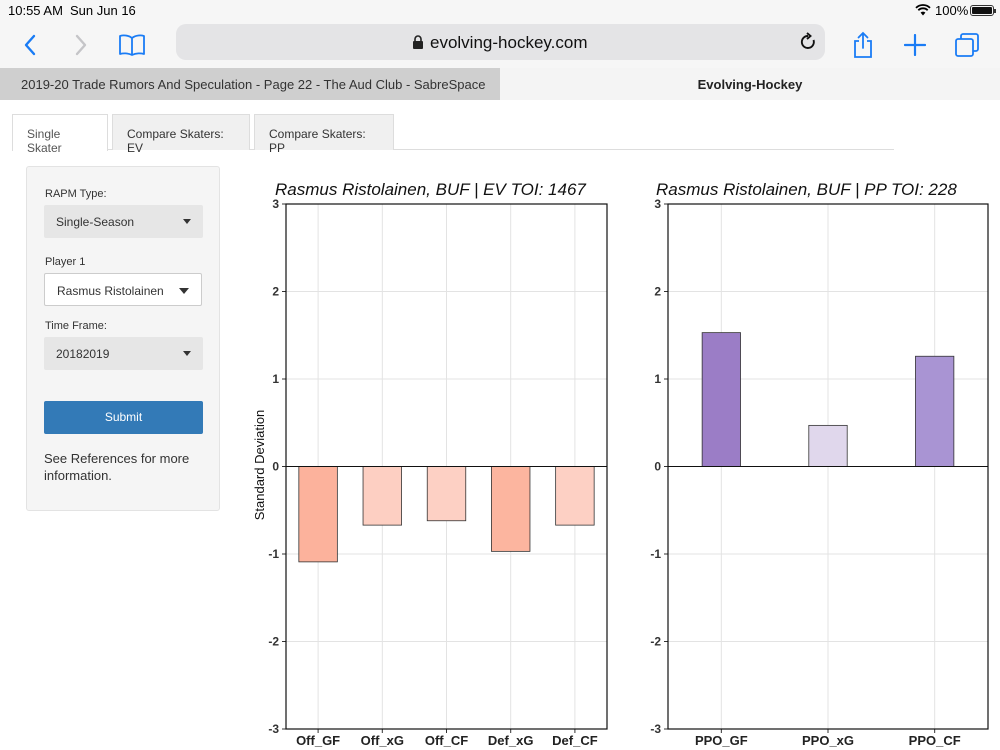 The image size is (1000, 750). What do you see at coordinates (655, 642) in the screenshot?
I see `pp-ytick-label: -2` at bounding box center [655, 642].